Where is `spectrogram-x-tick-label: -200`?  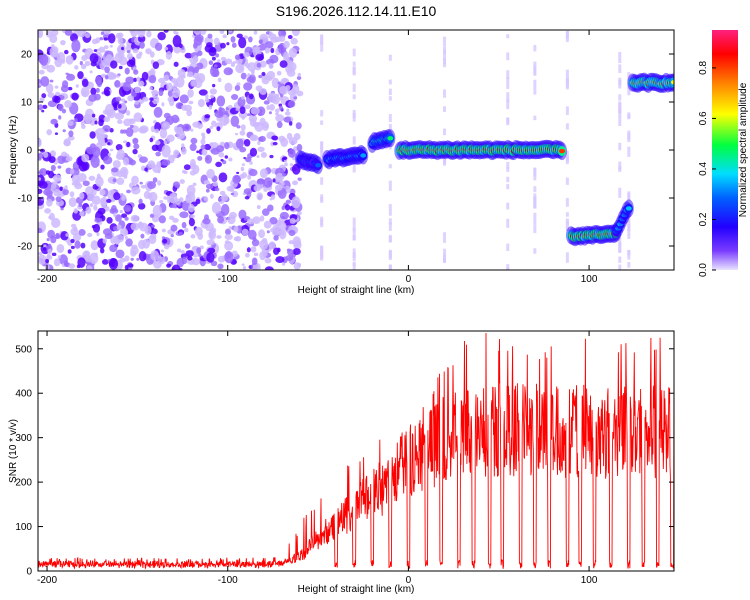 spectrogram-x-tick-label: -200 is located at coordinates (47, 279).